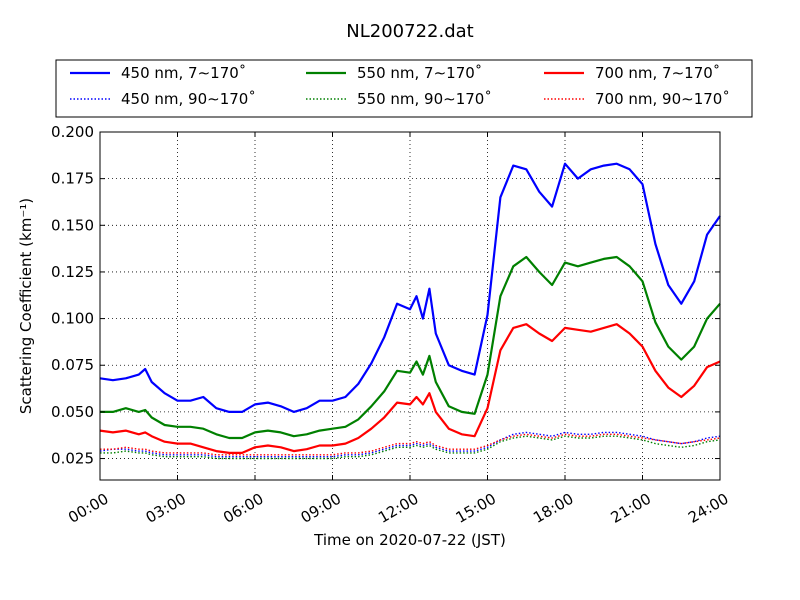 Image resolution: width=800 pixels, height=600 pixels. What do you see at coordinates (409, 31) in the screenshot?
I see `chart-title: NL200722.dat` at bounding box center [409, 31].